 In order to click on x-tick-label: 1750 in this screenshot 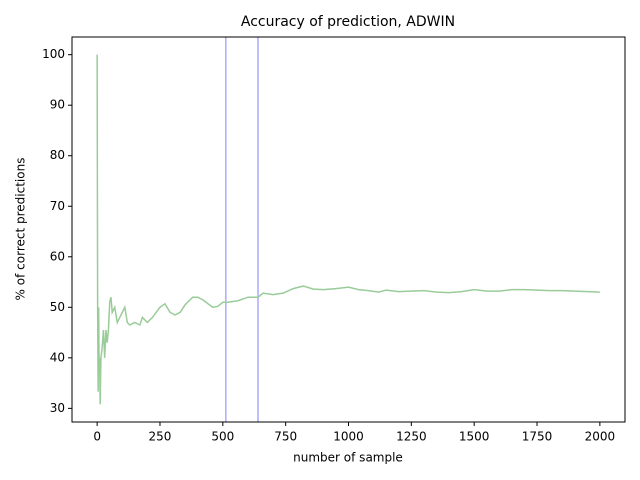, I will do `click(537, 437)`.